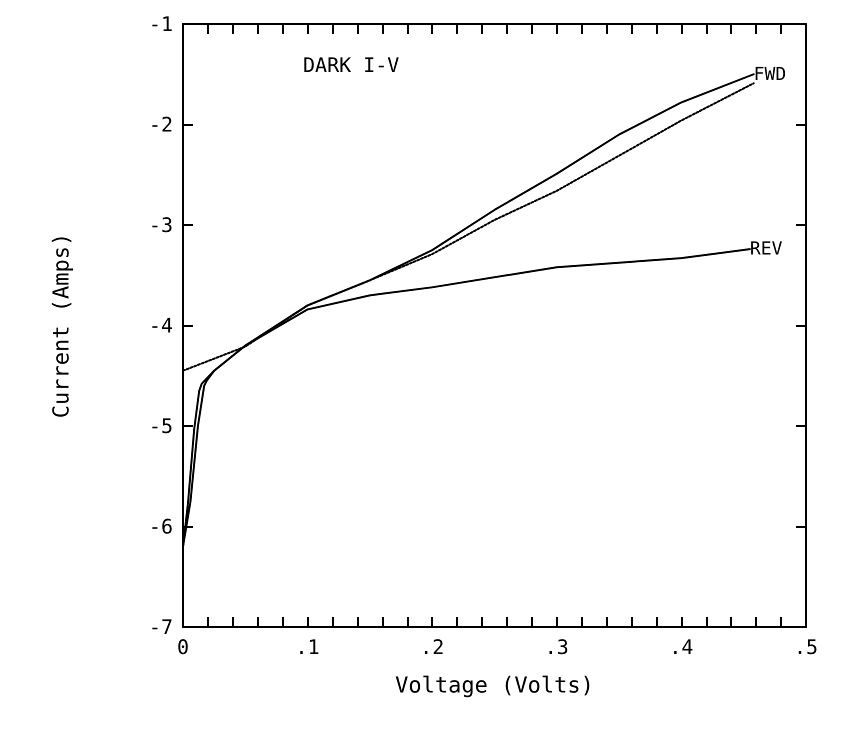  Describe the element at coordinates (770, 74) in the screenshot. I see `series-label: FWD` at that location.